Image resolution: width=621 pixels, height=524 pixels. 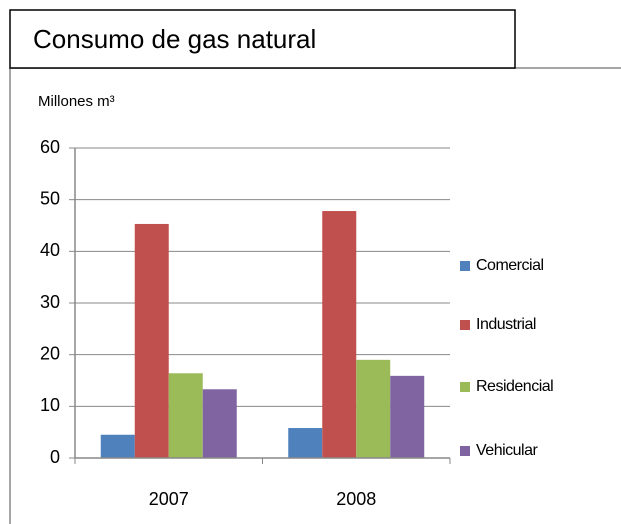 What do you see at coordinates (76, 101) in the screenshot?
I see `y-axis-label: Millones m³` at bounding box center [76, 101].